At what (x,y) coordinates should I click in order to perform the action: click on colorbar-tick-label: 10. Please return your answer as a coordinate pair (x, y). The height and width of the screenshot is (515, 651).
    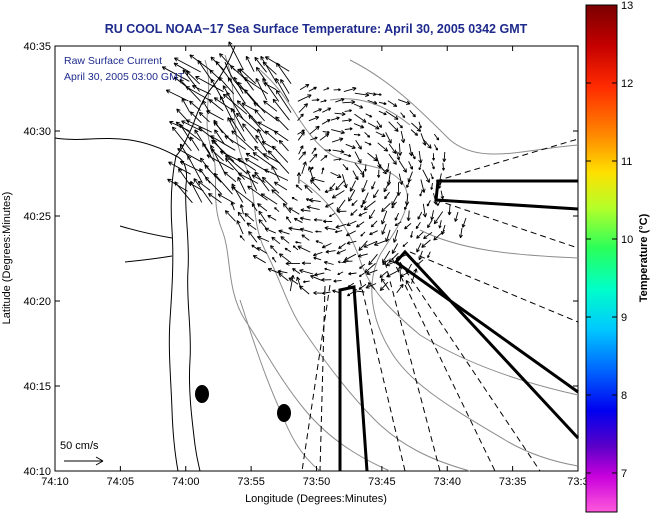
    Looking at the image, I should click on (627, 240).